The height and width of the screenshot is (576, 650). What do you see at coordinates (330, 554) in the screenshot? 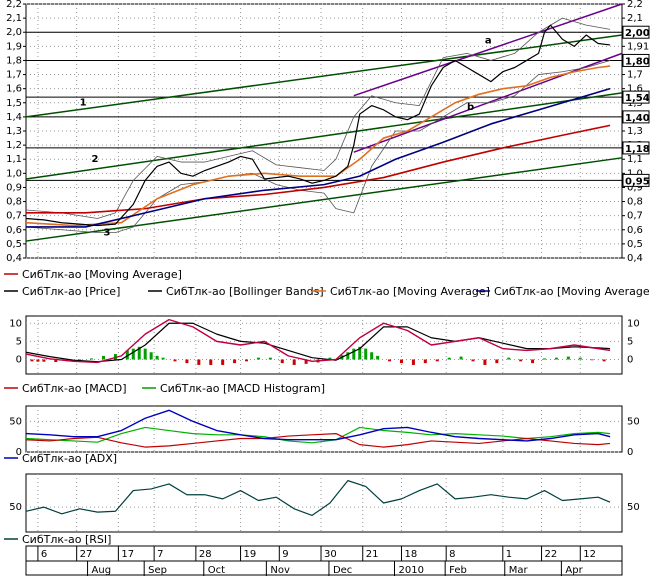
I see `x-day-label: 30` at bounding box center [330, 554].